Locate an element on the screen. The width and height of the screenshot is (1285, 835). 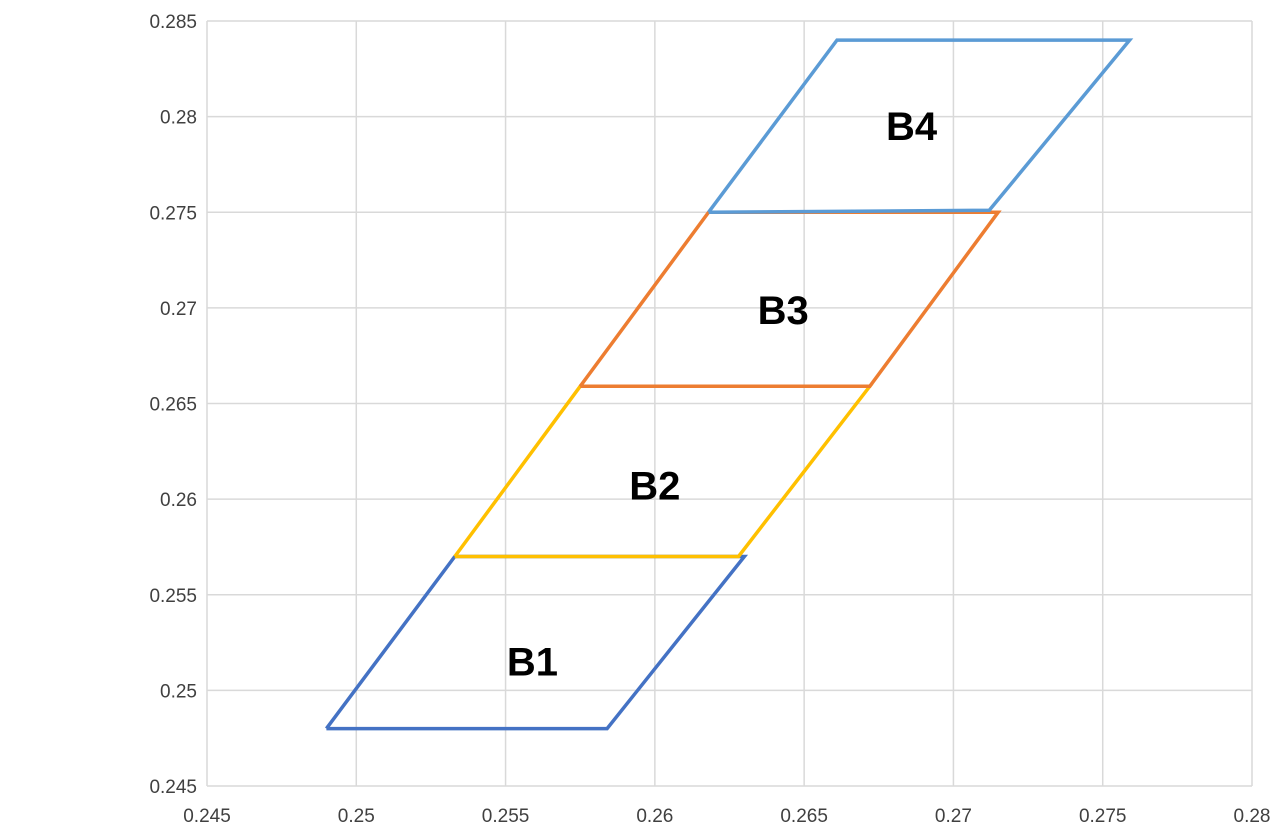
region-label-b1: B1 is located at coordinates (532, 663).